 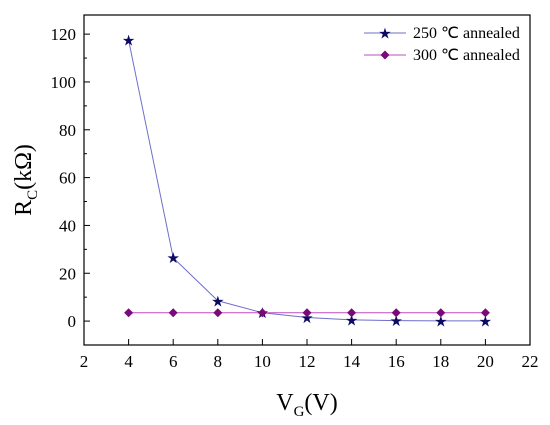 I want to click on x-tick-label: 4, so click(x=128, y=361).